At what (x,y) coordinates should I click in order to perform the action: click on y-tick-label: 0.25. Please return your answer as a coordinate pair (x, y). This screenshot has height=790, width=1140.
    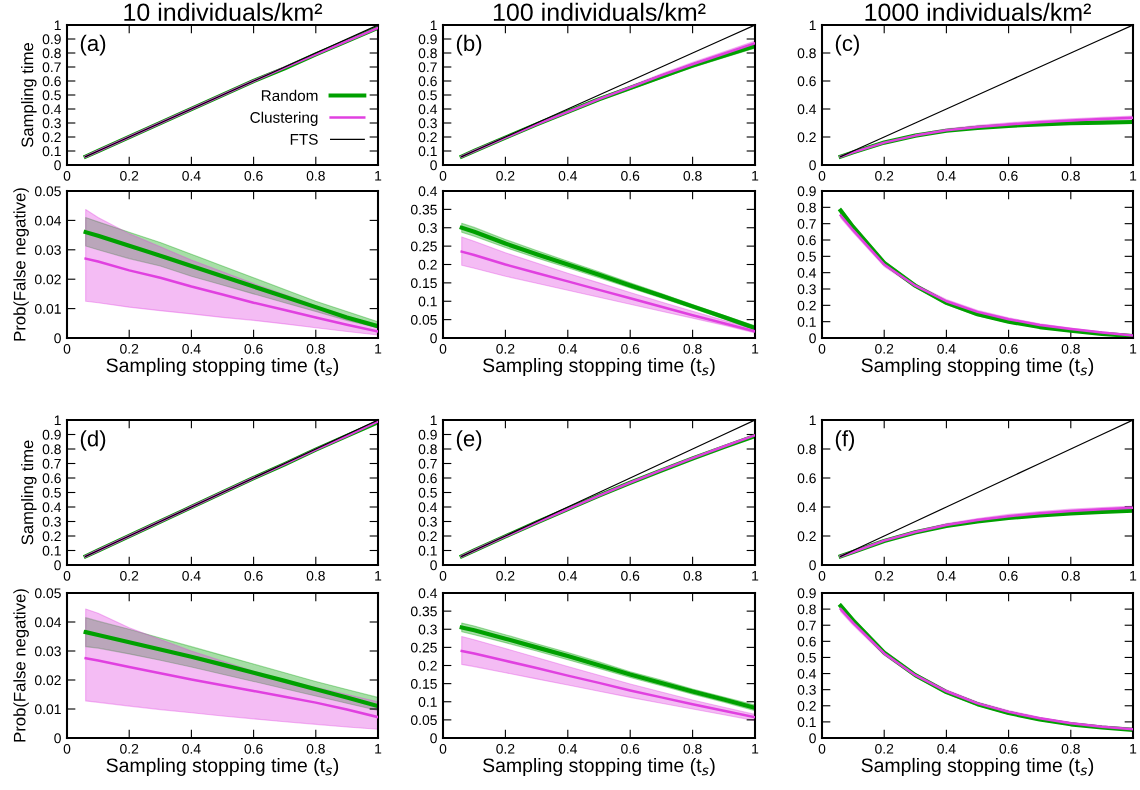
    Looking at the image, I should click on (423, 647).